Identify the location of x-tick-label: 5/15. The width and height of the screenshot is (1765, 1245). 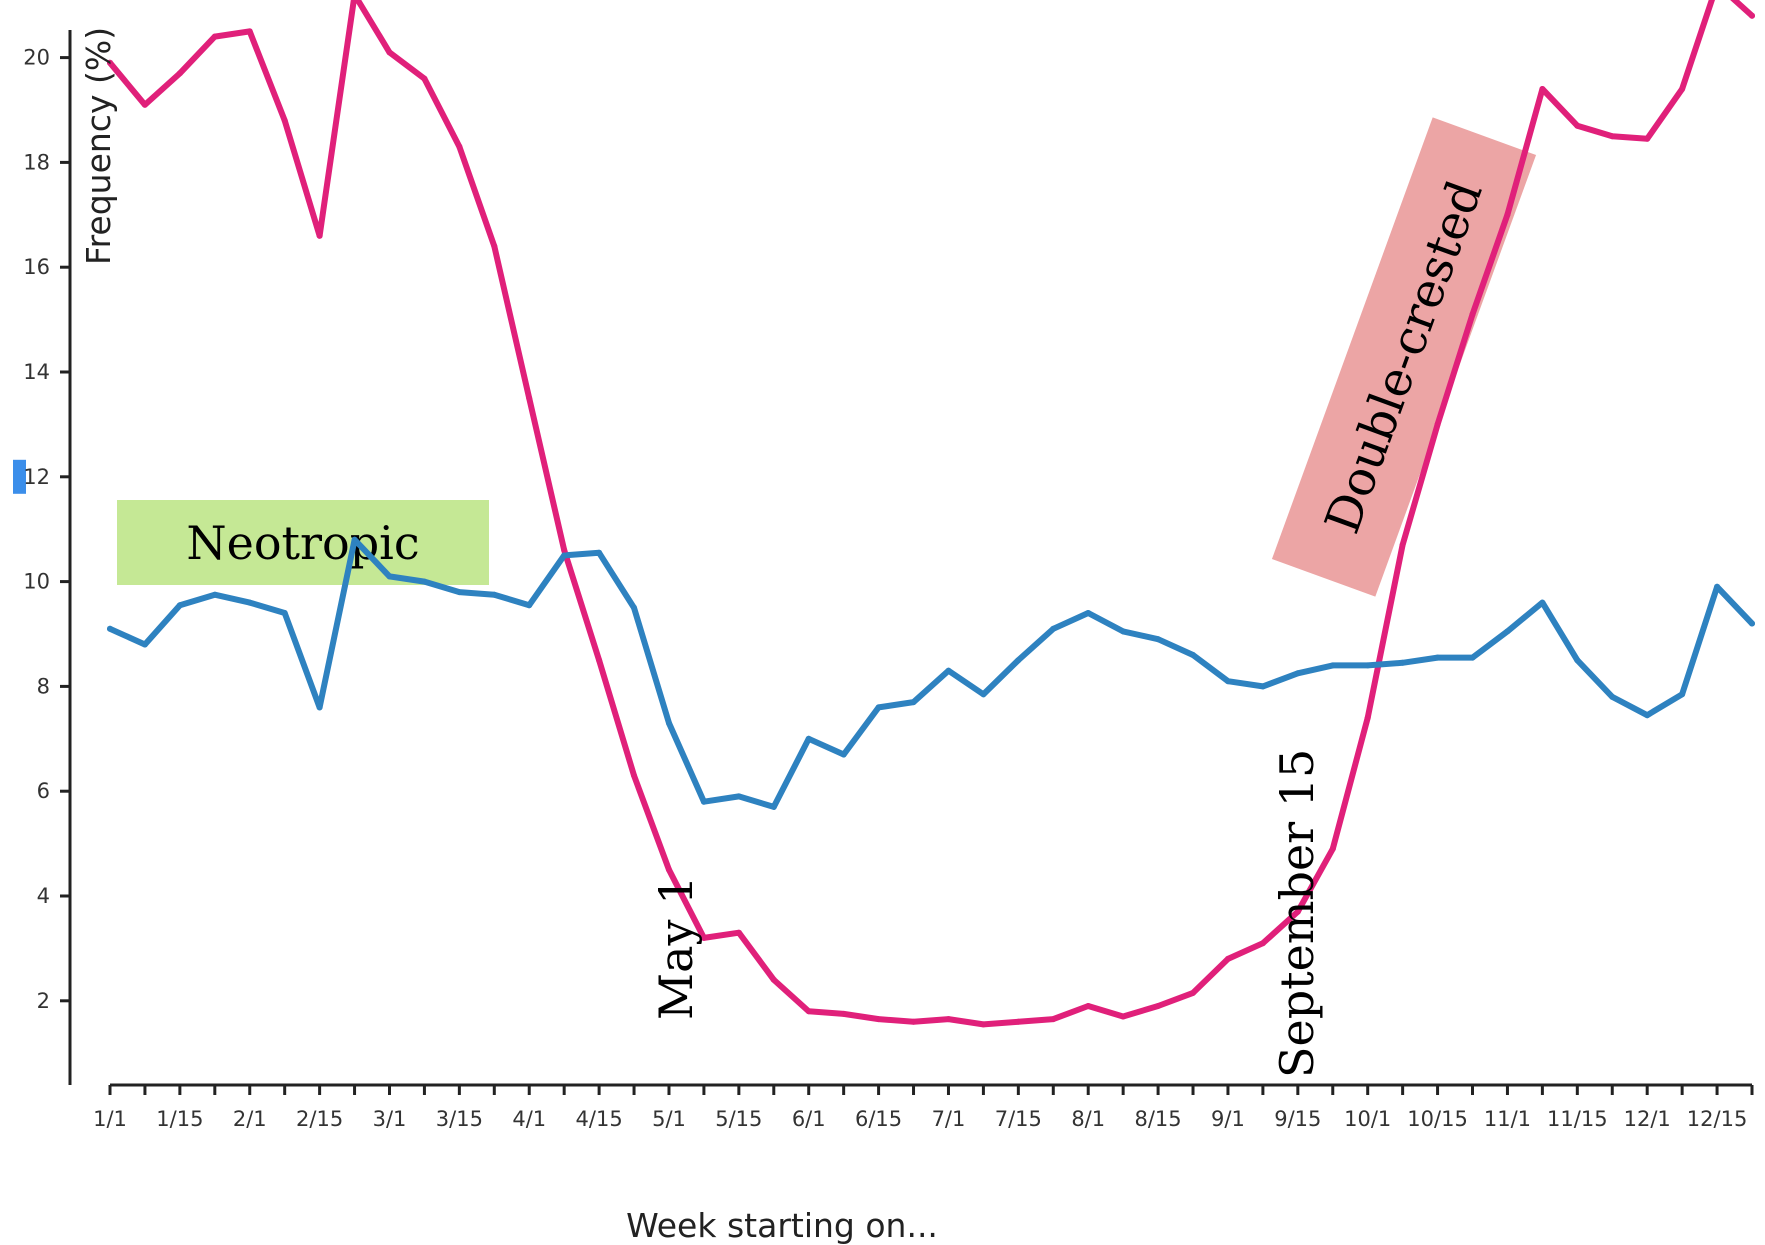
(738, 1119).